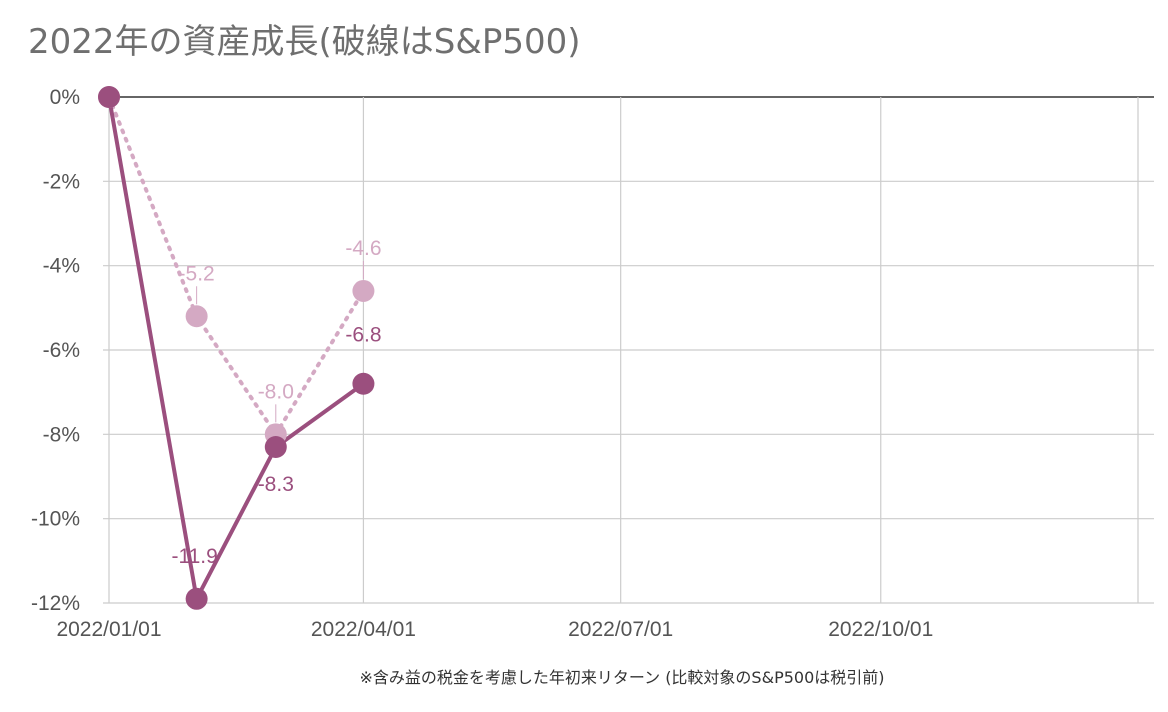  What do you see at coordinates (55, 603) in the screenshot?
I see `y-tick-label: -12%` at bounding box center [55, 603].